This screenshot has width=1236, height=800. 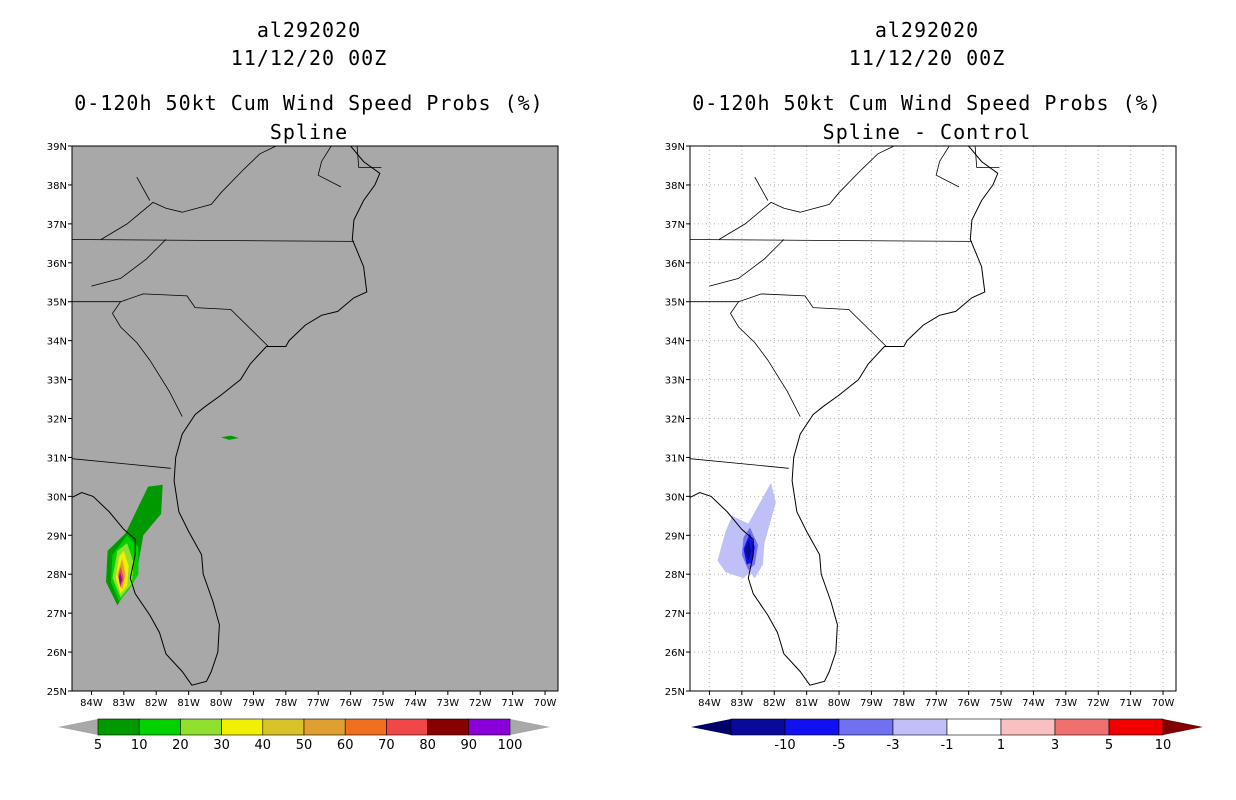 I want to click on colorbar-label: 50, so click(x=304, y=745).